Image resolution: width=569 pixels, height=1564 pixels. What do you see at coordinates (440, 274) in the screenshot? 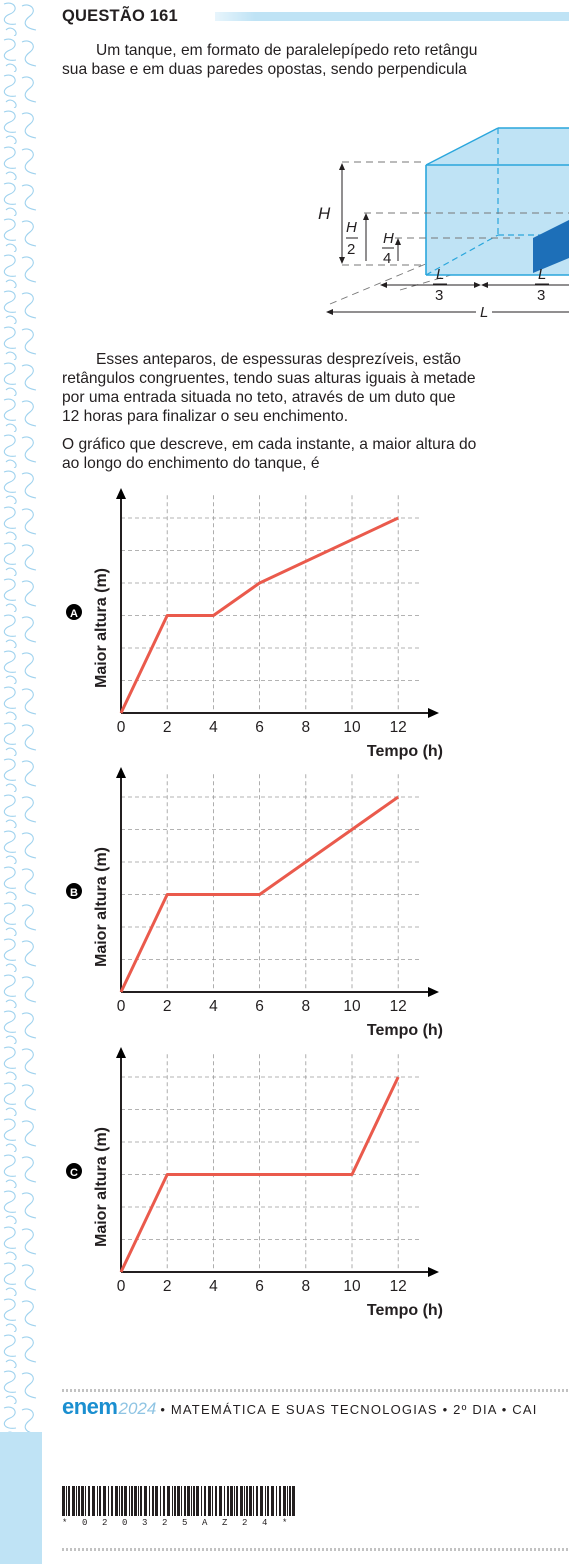
I see `L3-numerator-1: L` at bounding box center [440, 274].